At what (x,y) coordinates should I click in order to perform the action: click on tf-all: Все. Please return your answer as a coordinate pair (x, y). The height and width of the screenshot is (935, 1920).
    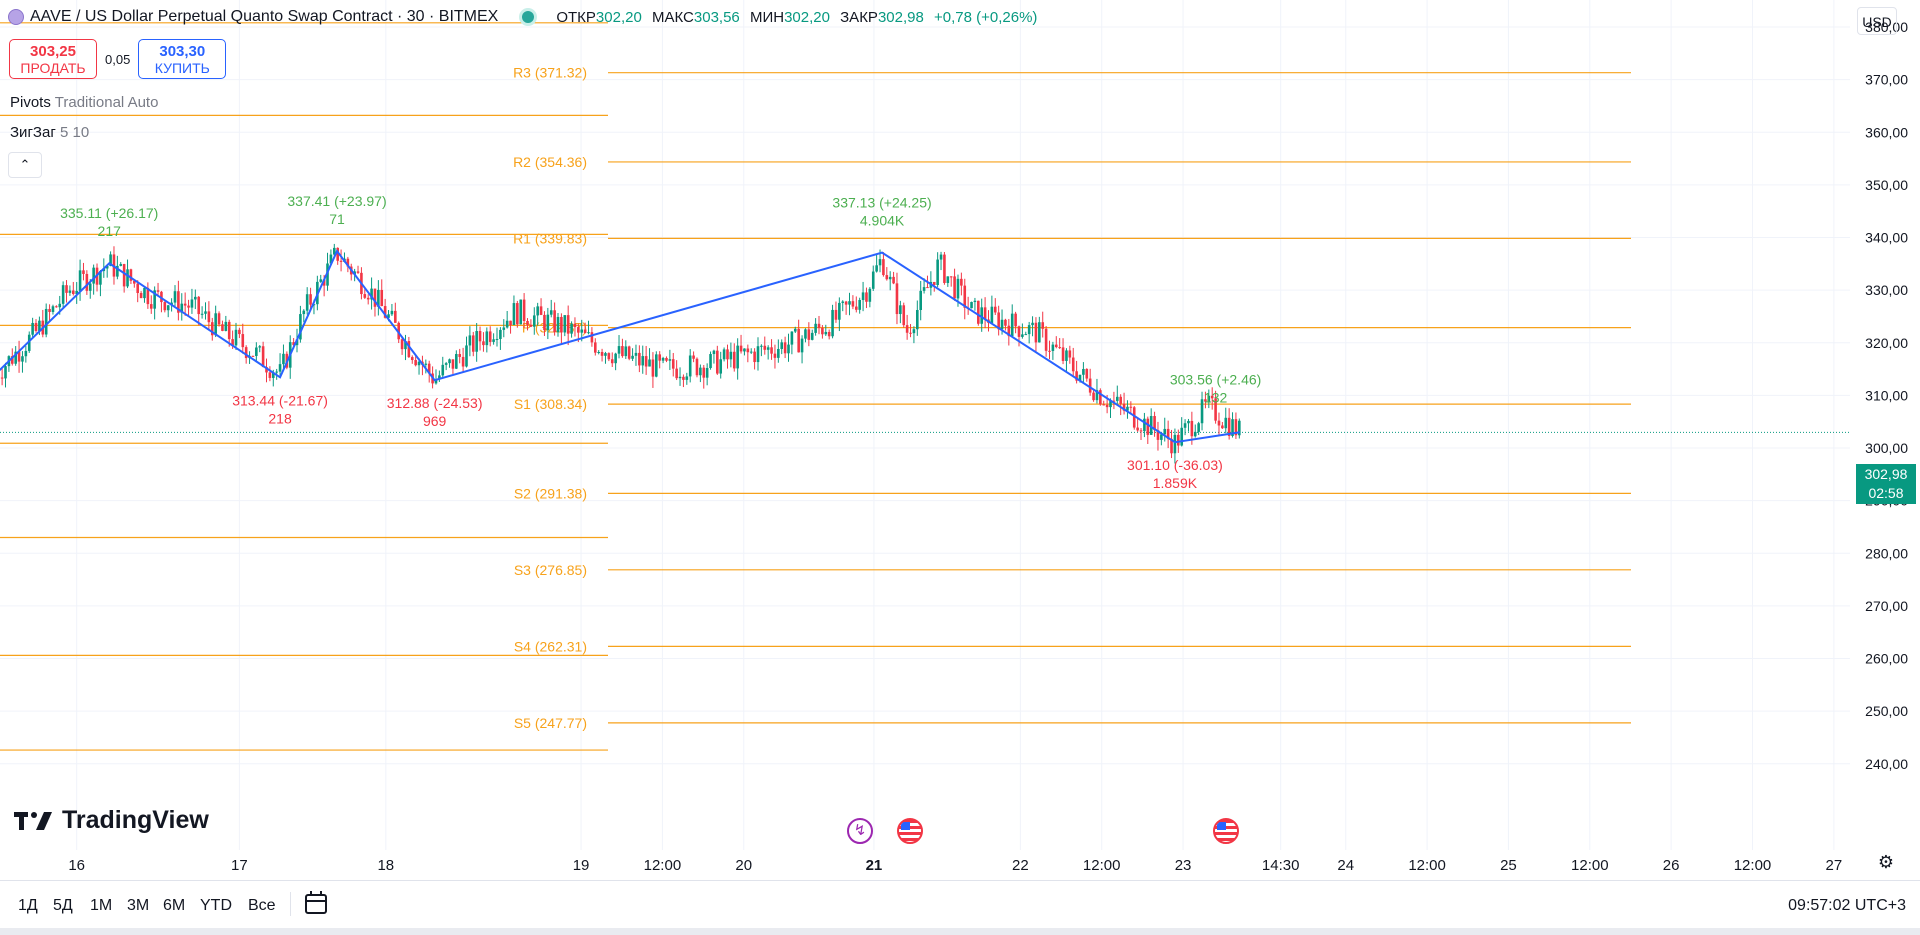
    Looking at the image, I should click on (262, 905).